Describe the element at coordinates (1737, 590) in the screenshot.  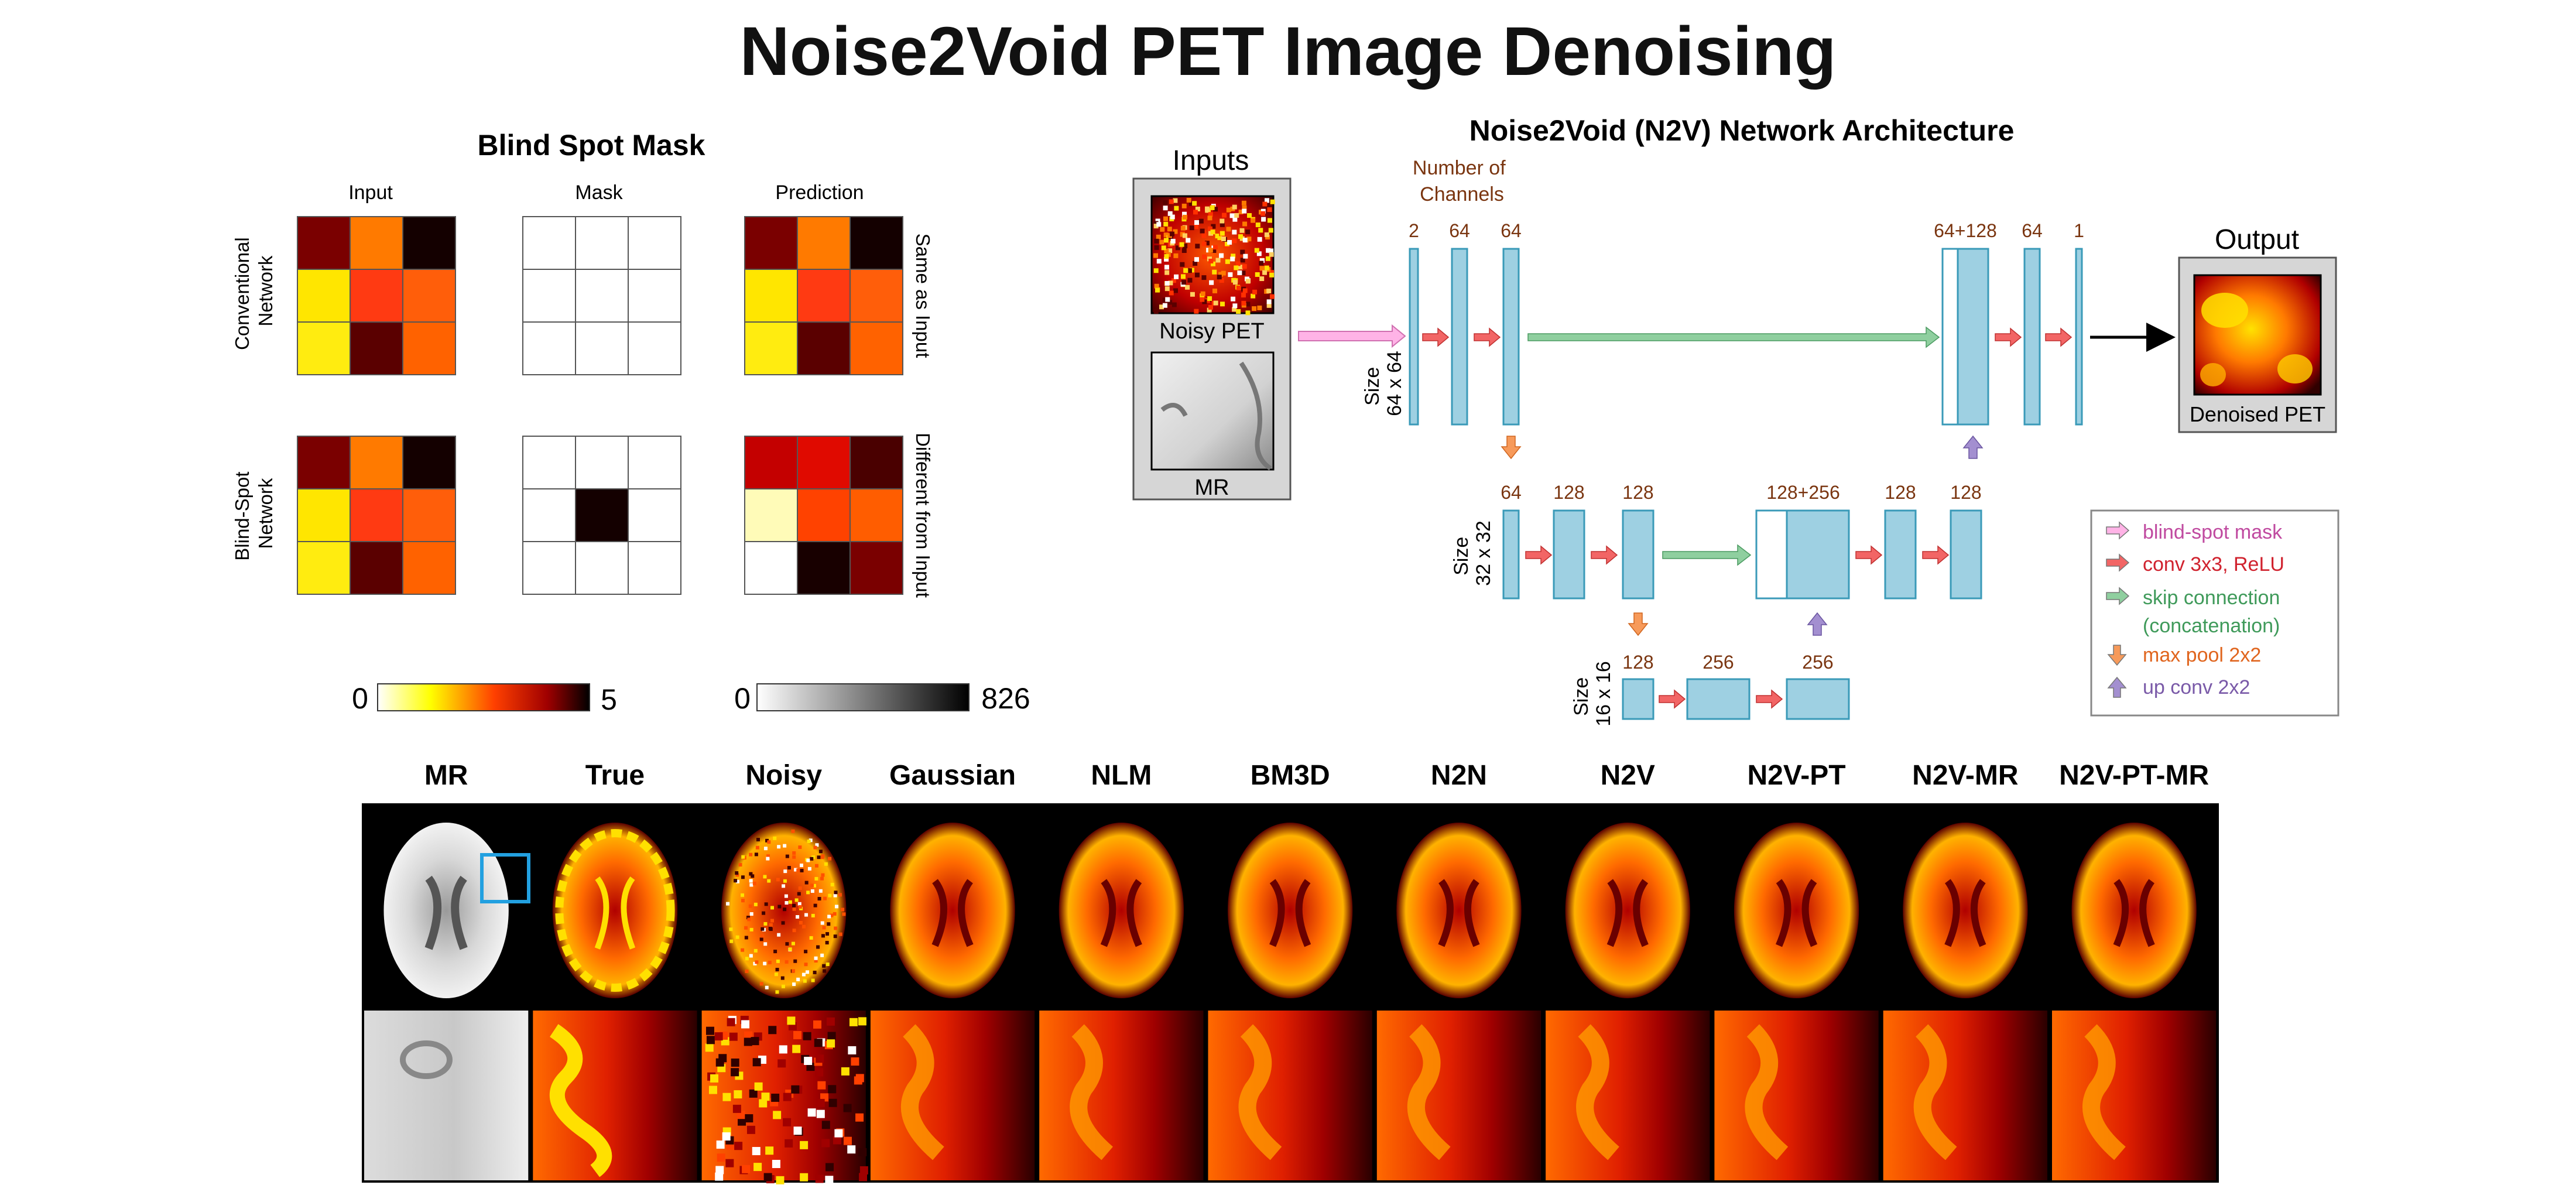
I see `level2-arrows` at that location.